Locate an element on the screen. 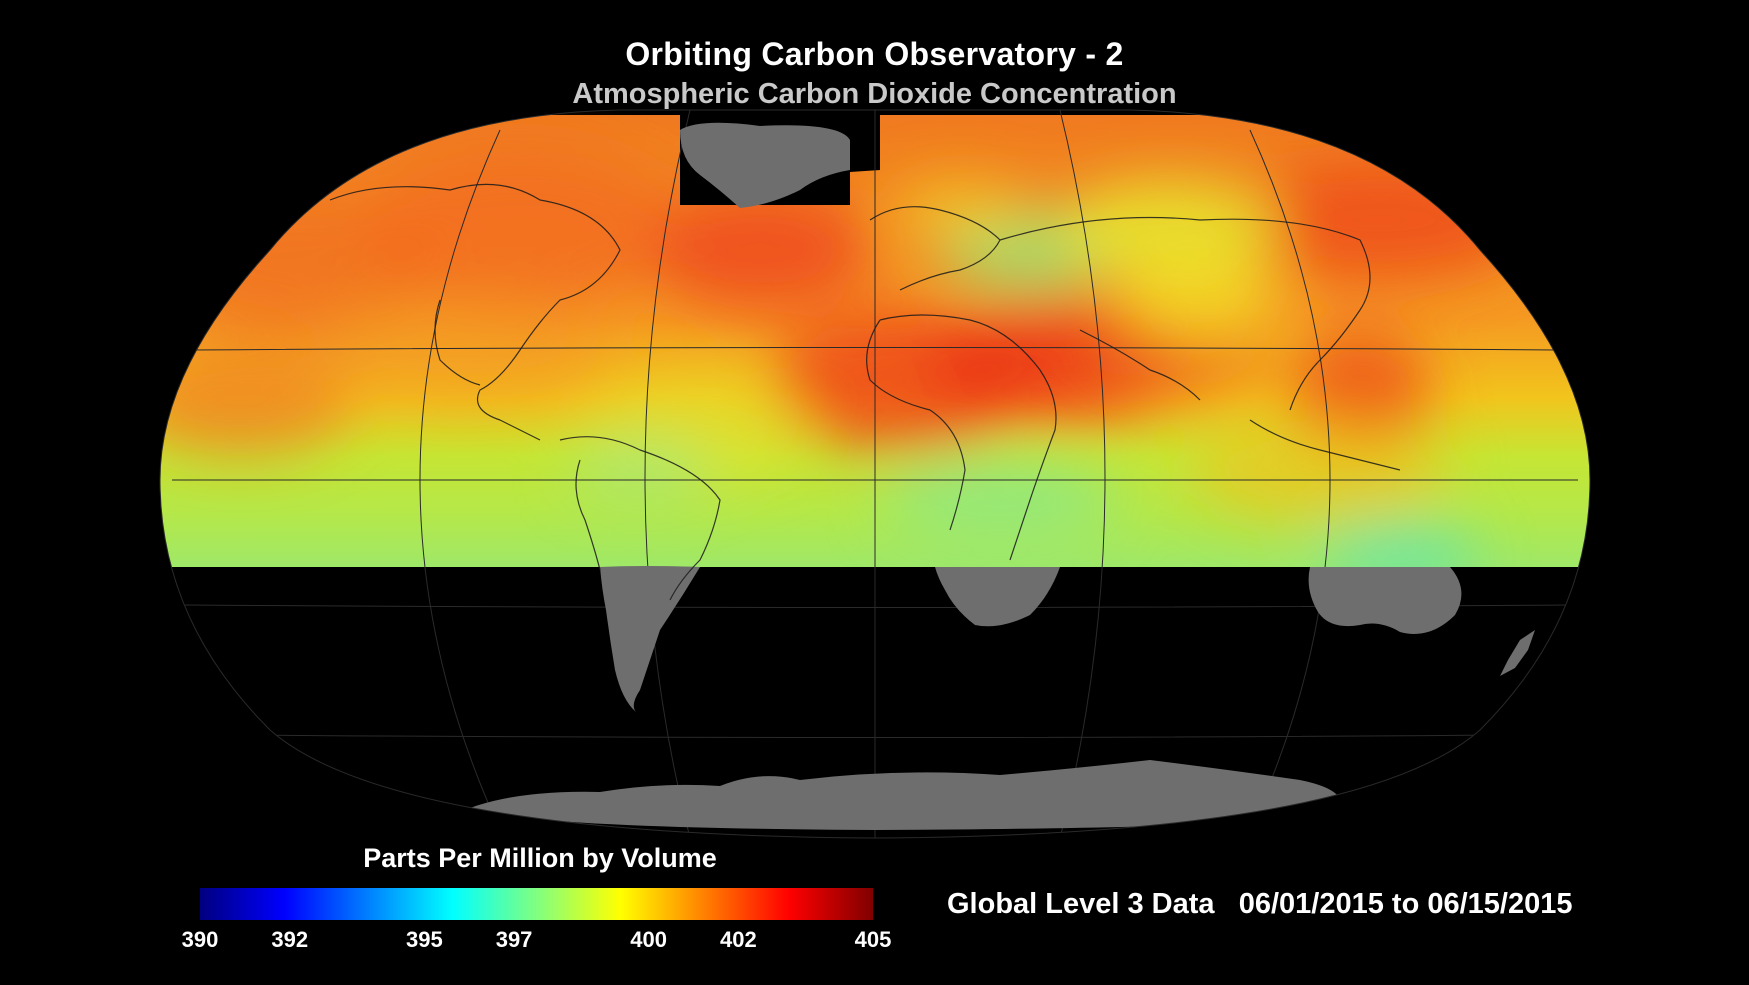 The height and width of the screenshot is (985, 1749). antarctica-shape is located at coordinates (906, 795).